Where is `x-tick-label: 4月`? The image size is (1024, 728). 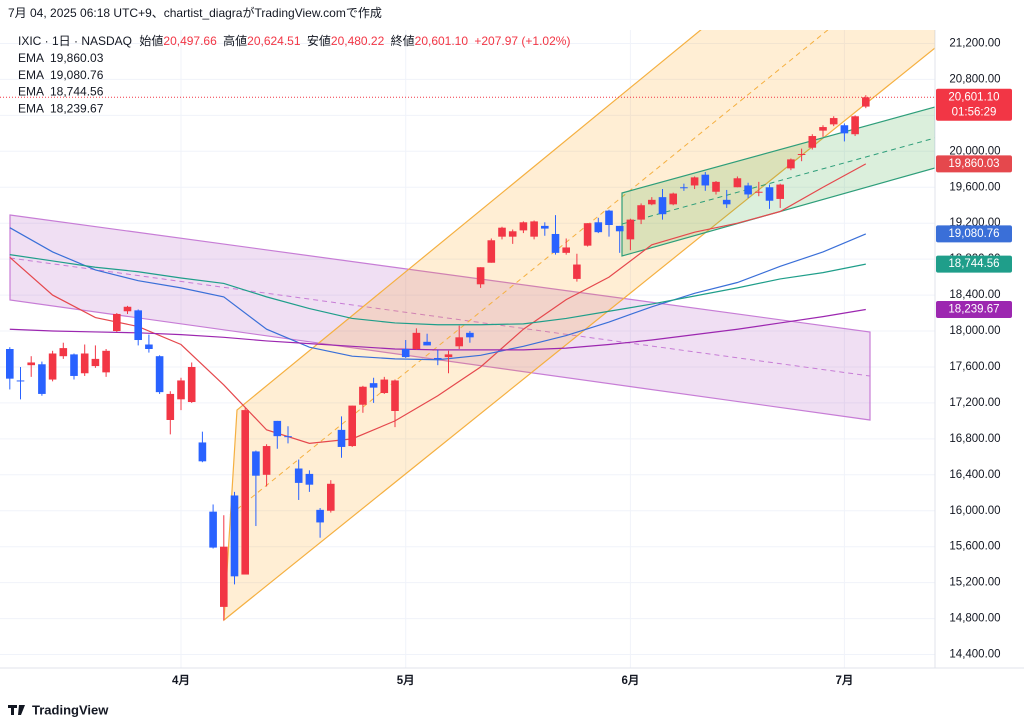 x-tick-label: 4月 is located at coordinates (181, 680).